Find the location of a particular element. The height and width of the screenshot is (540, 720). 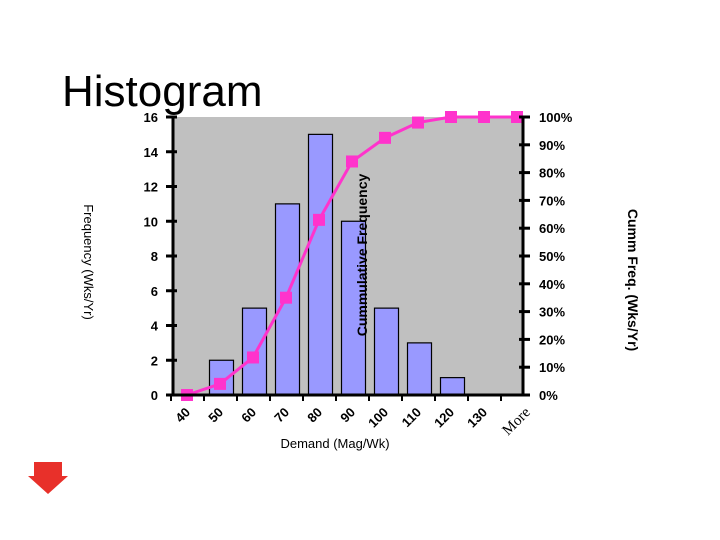

x-tick-label: 100 is located at coordinates (378, 418).